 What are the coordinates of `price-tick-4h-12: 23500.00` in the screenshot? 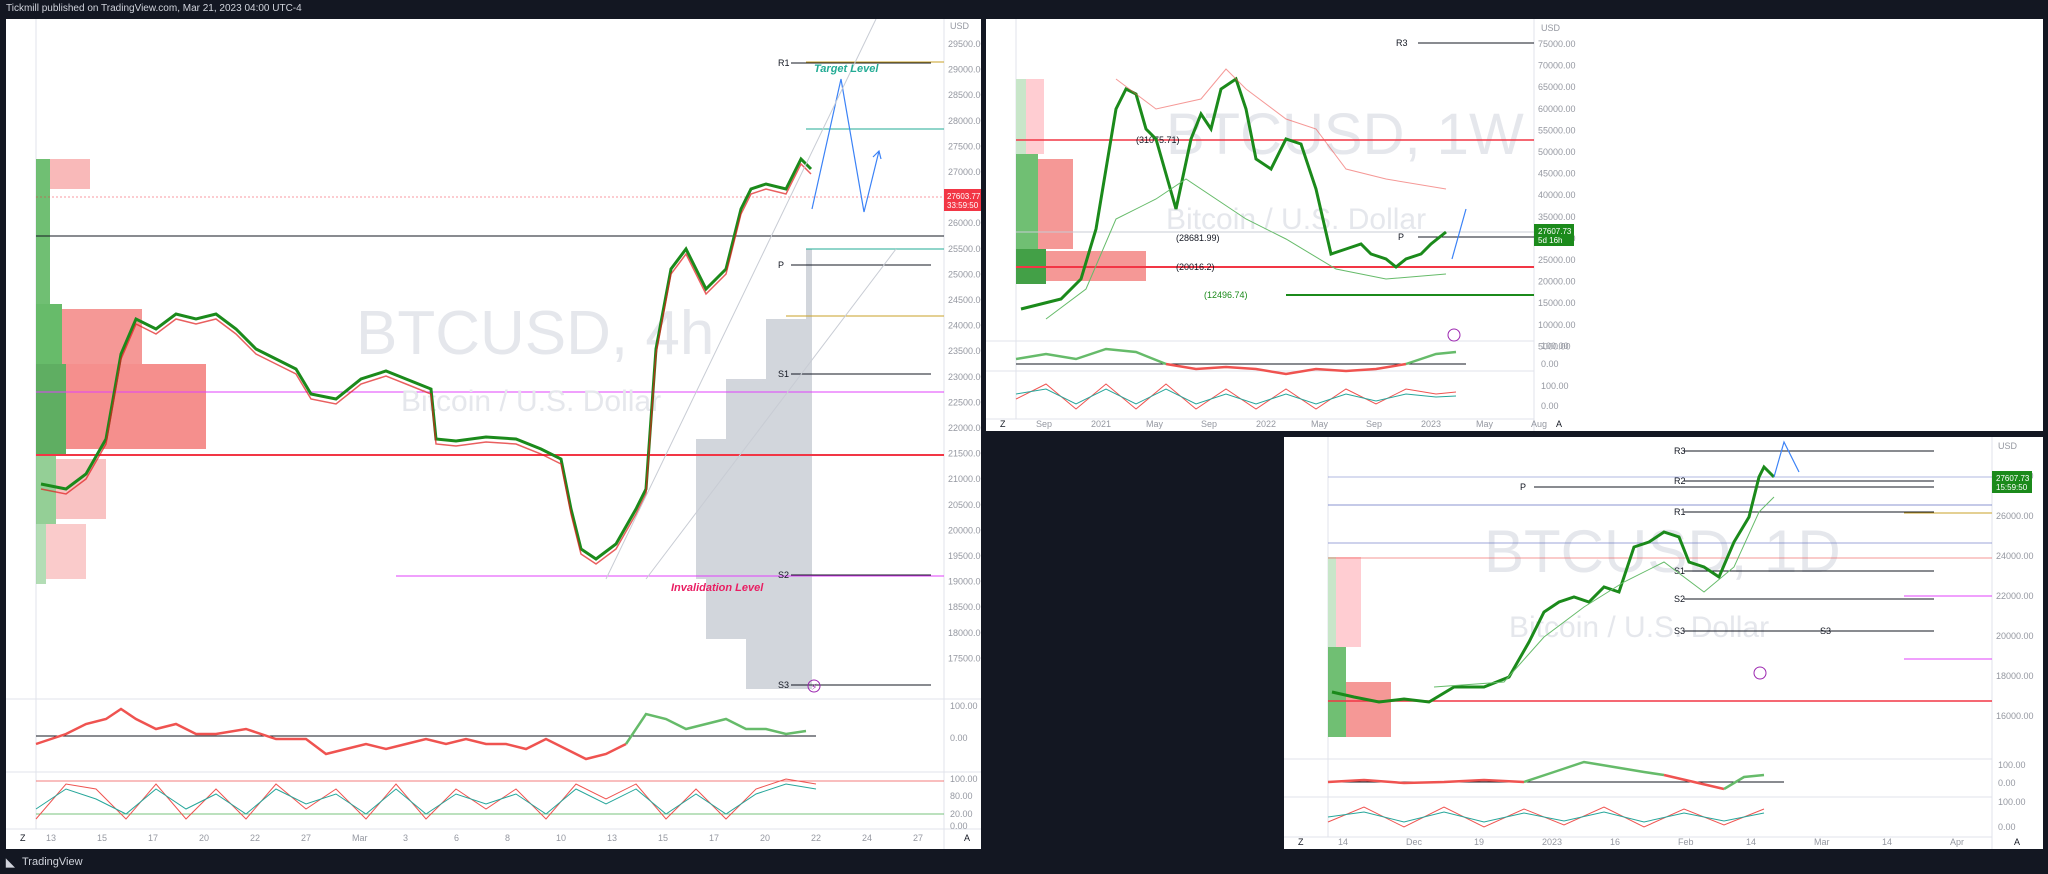 It's located at (964, 351).